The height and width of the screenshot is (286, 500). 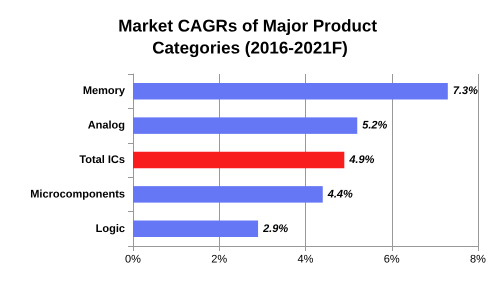 I want to click on data-label: 5.2%, so click(x=375, y=126).